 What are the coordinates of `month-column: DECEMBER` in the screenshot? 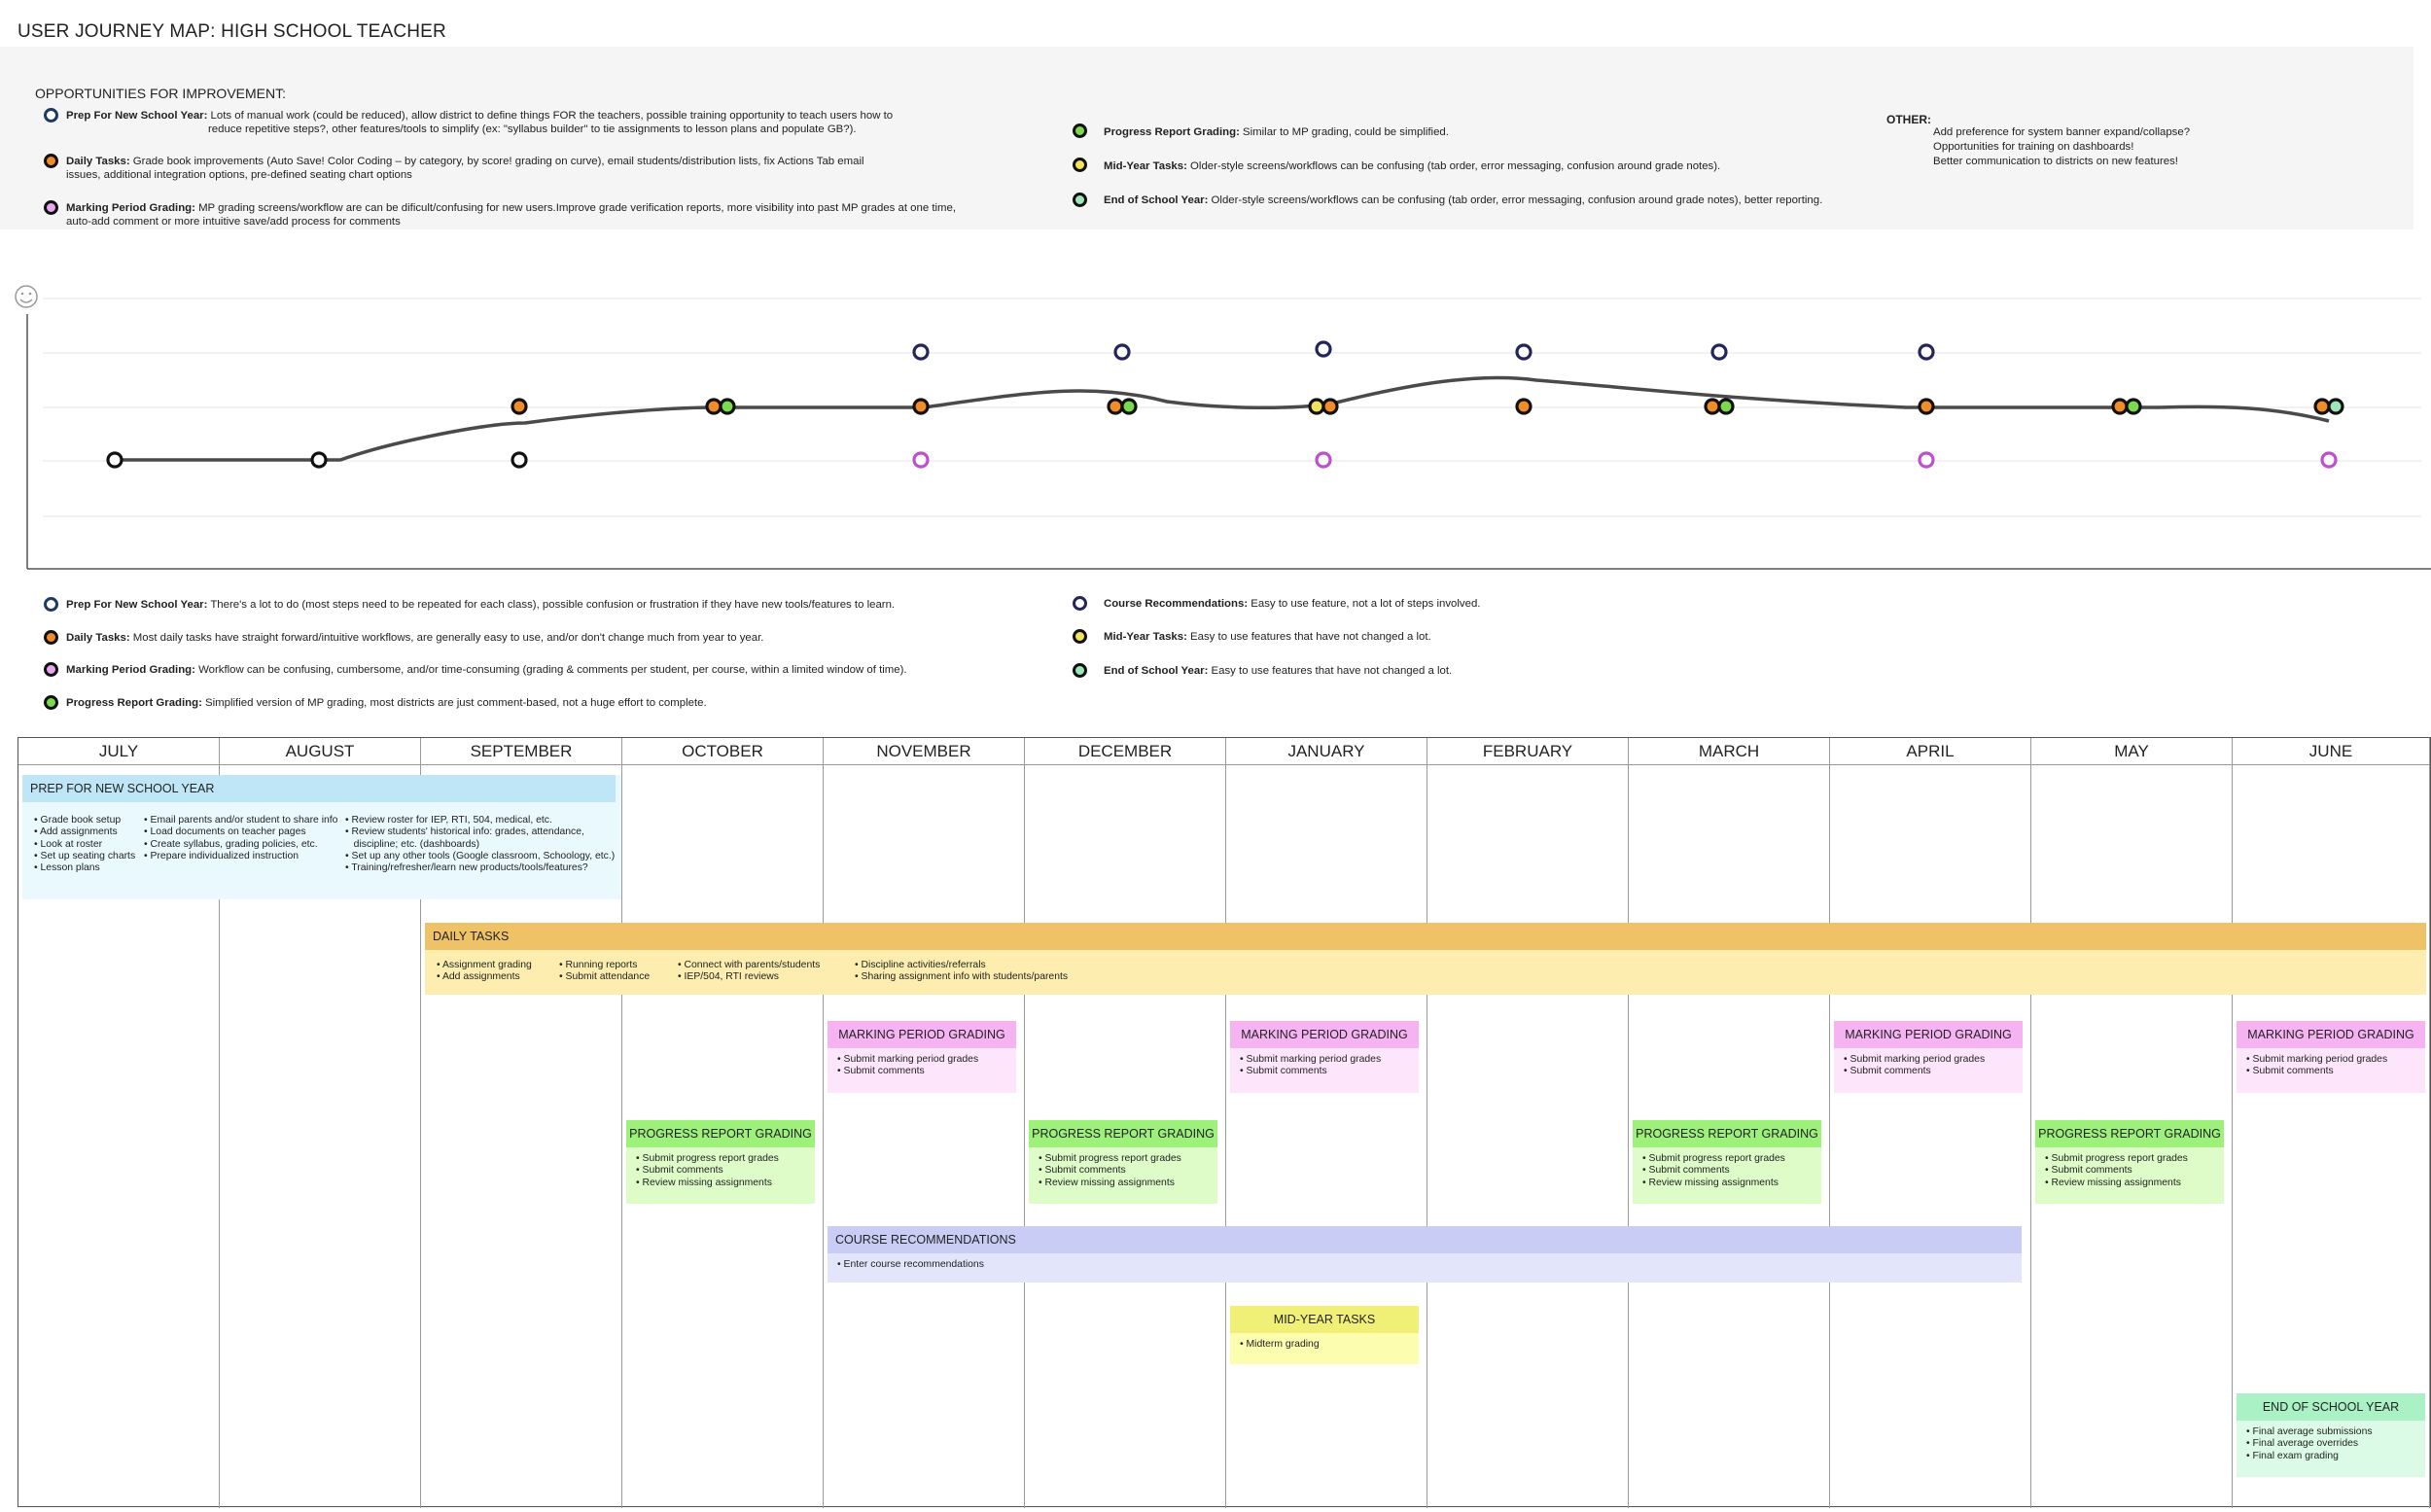 It's located at (1125, 1123).